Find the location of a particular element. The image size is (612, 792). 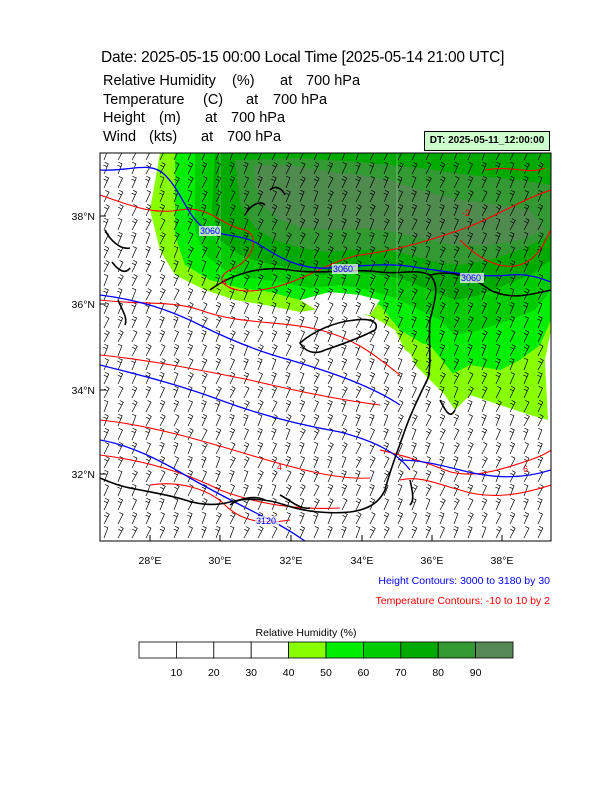

field-unit: (%) is located at coordinates (243, 81).